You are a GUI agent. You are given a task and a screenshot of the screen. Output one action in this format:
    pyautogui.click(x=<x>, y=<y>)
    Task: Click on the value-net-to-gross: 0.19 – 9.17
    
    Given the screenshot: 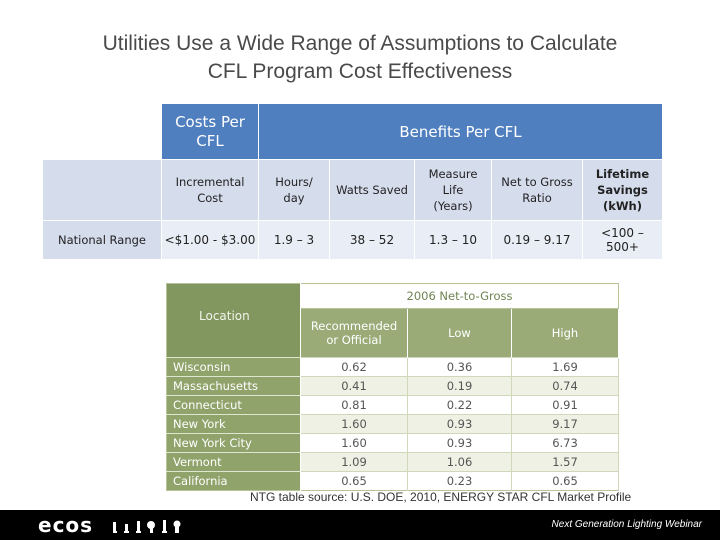 What is the action you would take?
    pyautogui.click(x=537, y=240)
    